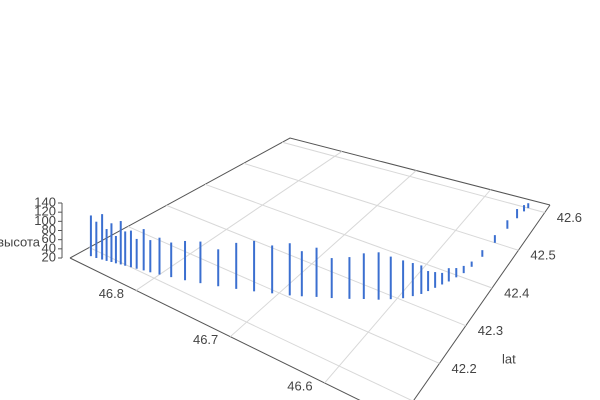 Image resolution: width=600 pixels, height=400 pixels. Describe the element at coordinates (45, 201) in the screenshot. I see `z-tick-label: 140` at that location.